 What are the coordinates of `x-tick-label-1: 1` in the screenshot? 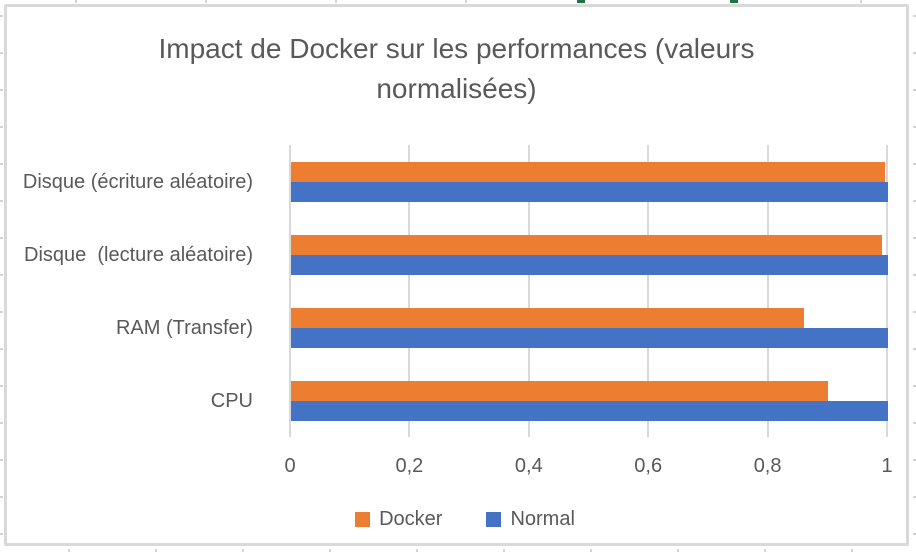 It's located at (887, 466).